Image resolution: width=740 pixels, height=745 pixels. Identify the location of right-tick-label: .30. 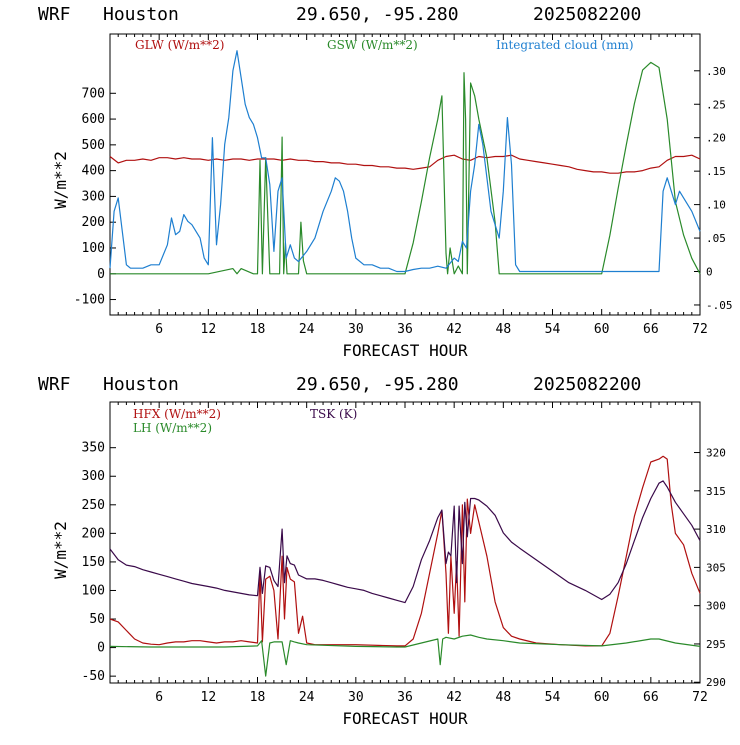
(716, 71).